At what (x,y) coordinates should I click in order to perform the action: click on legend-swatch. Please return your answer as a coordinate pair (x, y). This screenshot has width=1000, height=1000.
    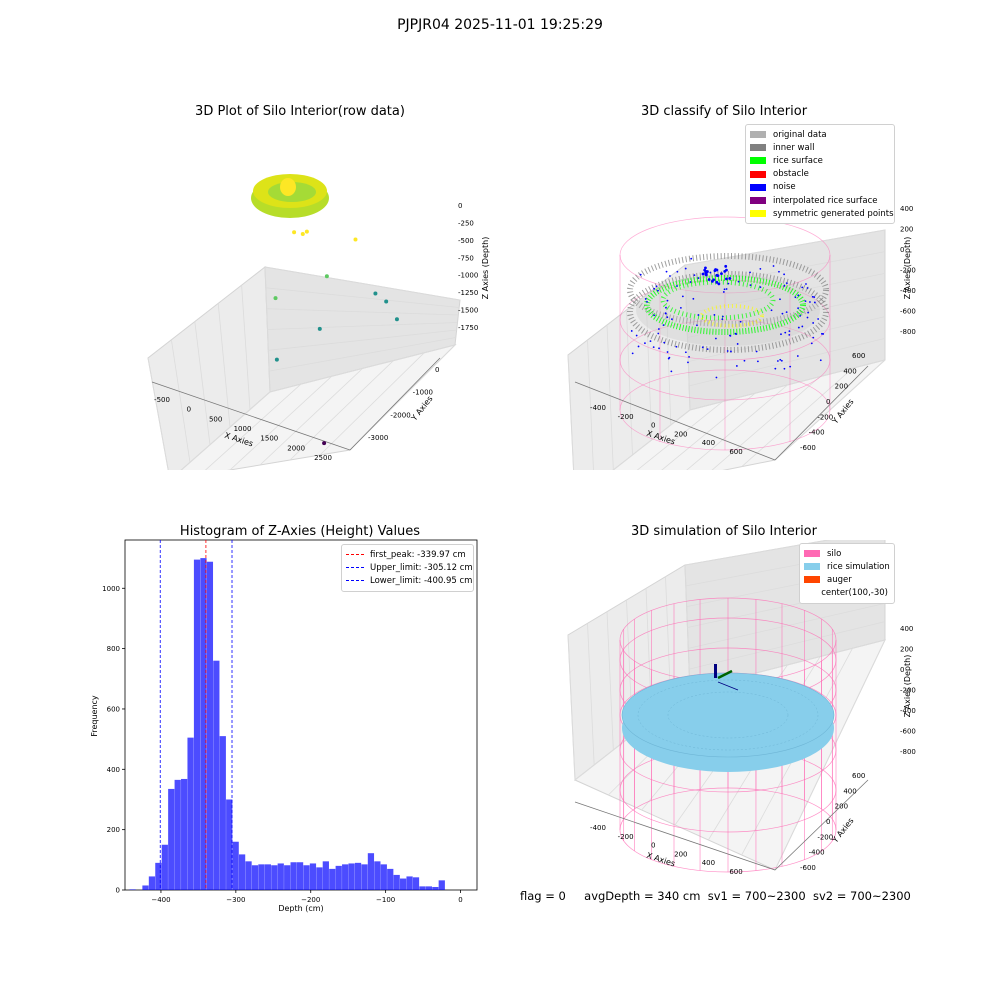
    Looking at the image, I should click on (758, 214).